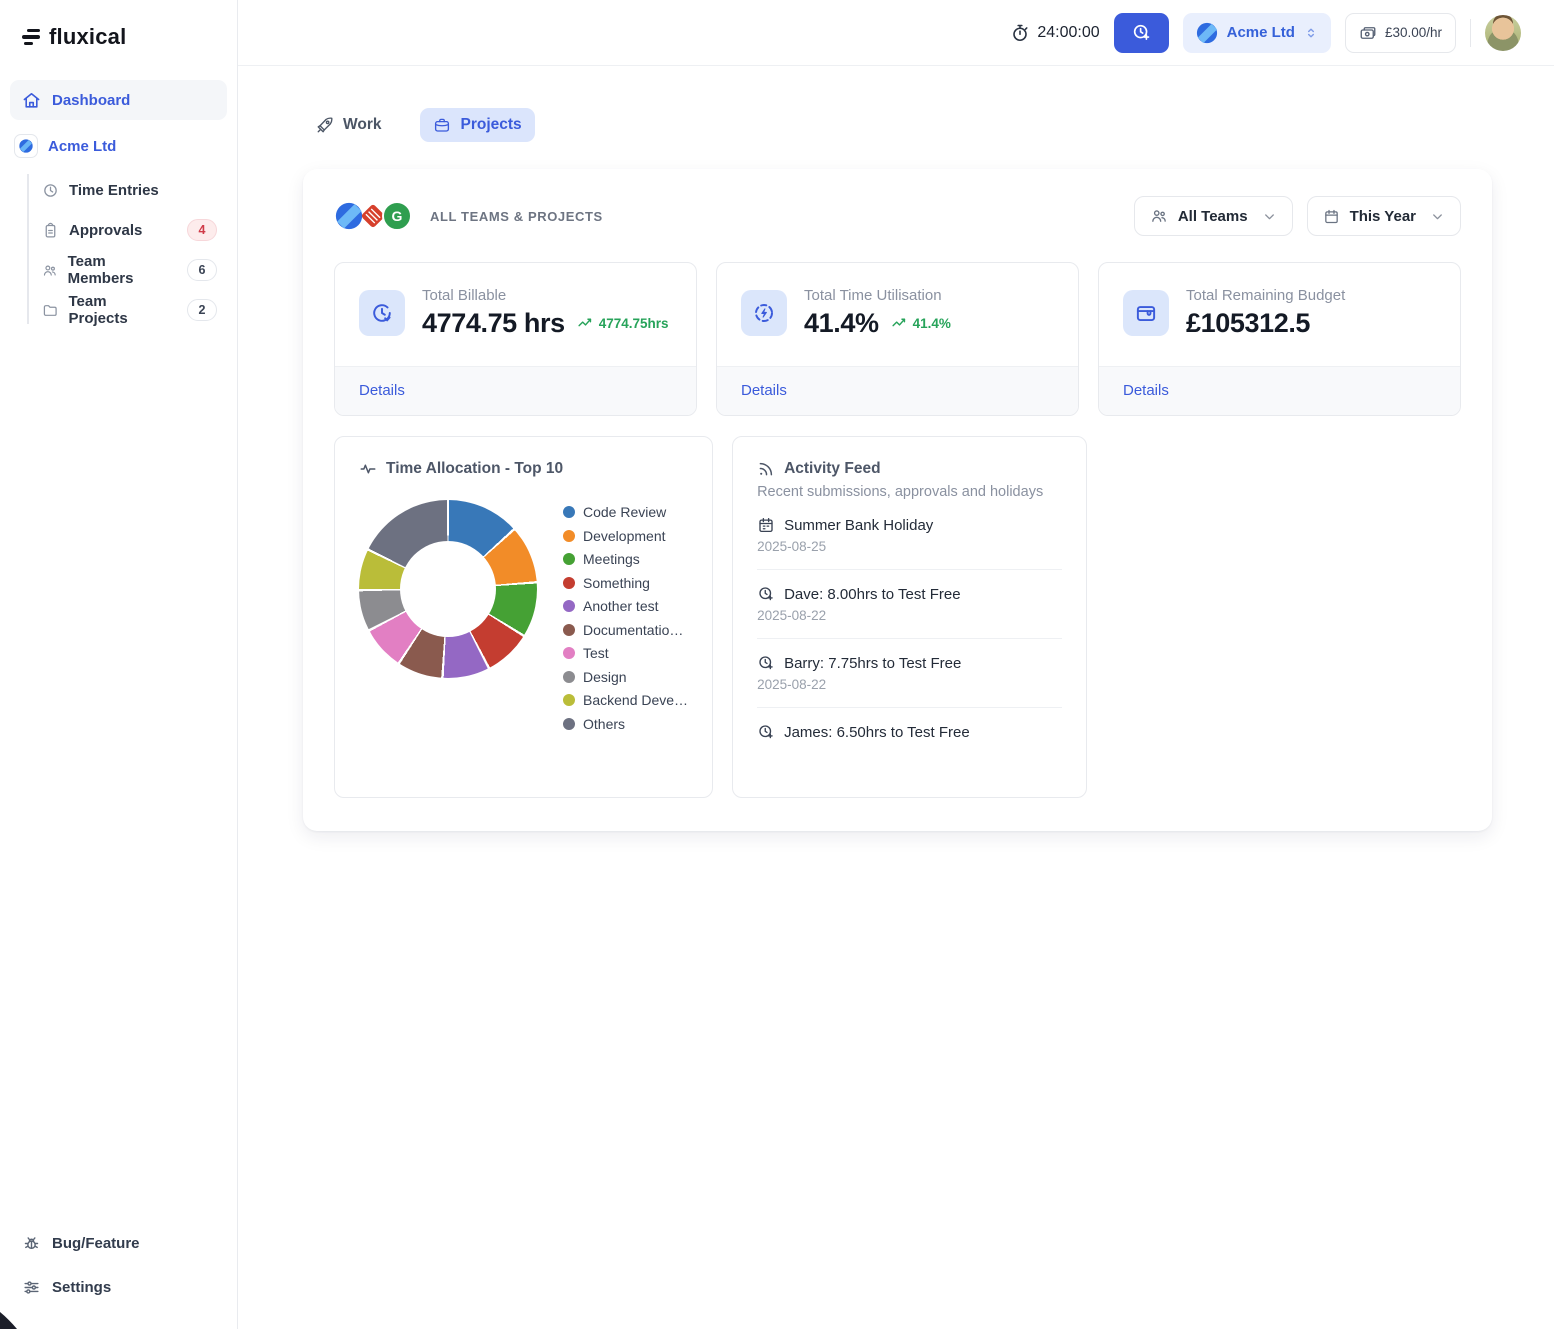 The width and height of the screenshot is (1554, 1329). I want to click on count-badge: 4, so click(202, 230).